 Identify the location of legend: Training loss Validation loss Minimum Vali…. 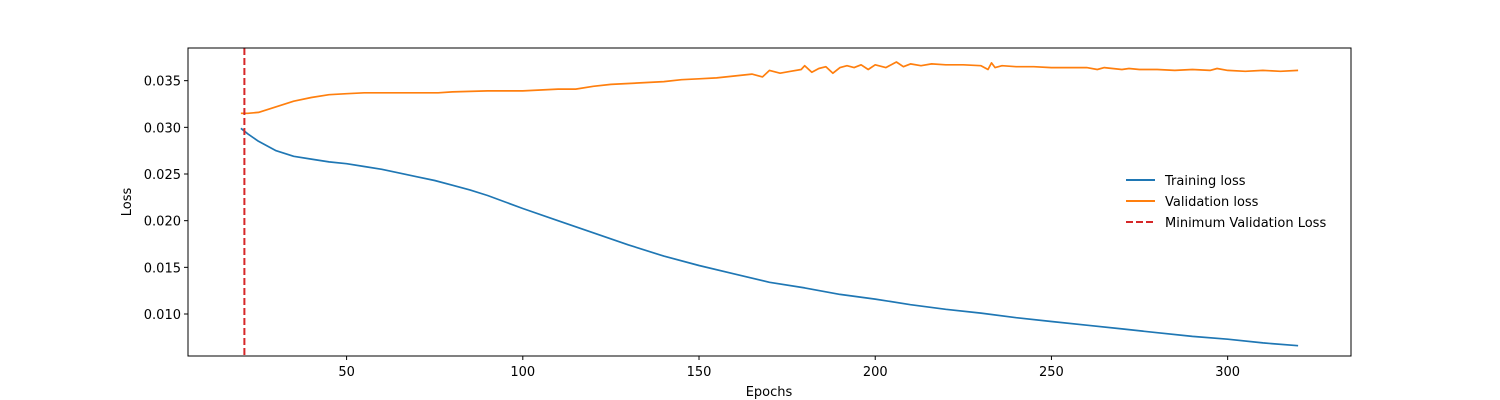
(1226, 202).